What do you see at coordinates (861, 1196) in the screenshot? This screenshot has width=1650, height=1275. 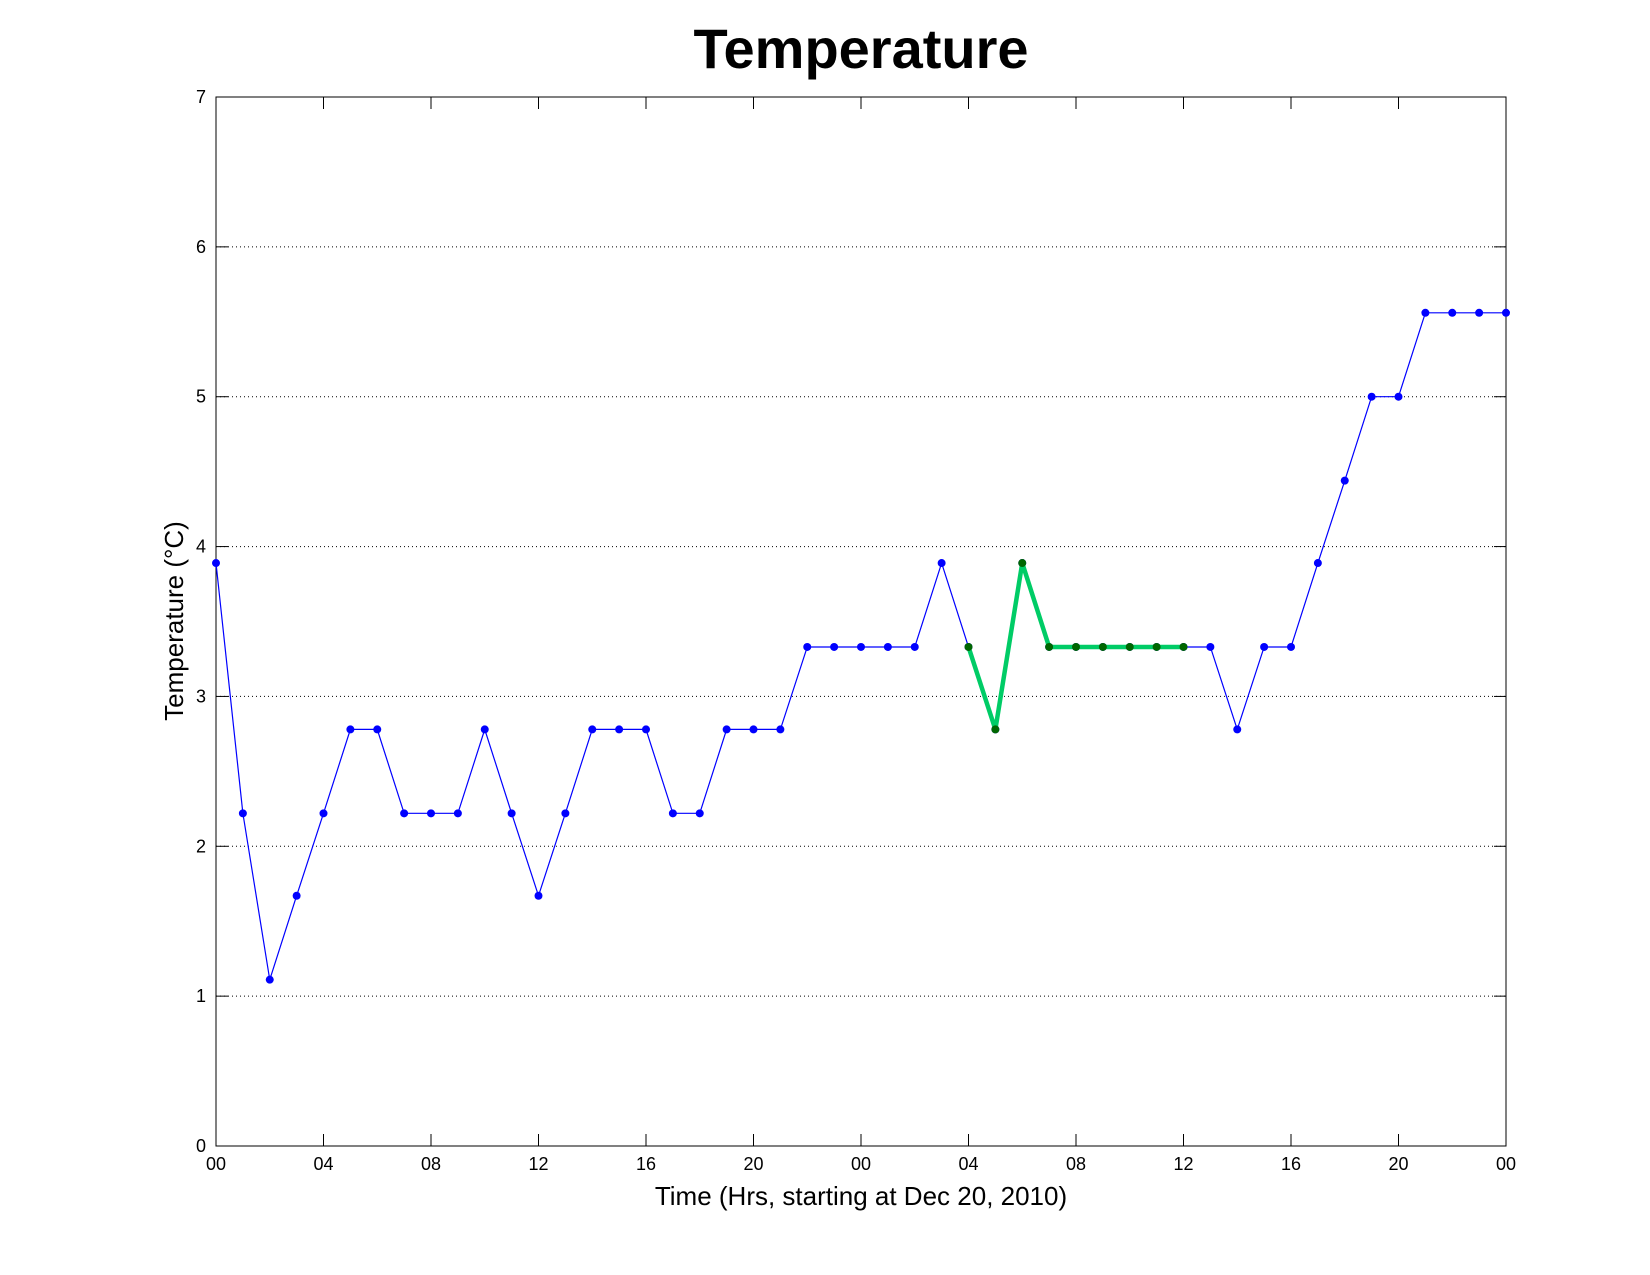 I see `x-axis-label: Time (Hrs, starting at Dec 20, 2010)` at bounding box center [861, 1196].